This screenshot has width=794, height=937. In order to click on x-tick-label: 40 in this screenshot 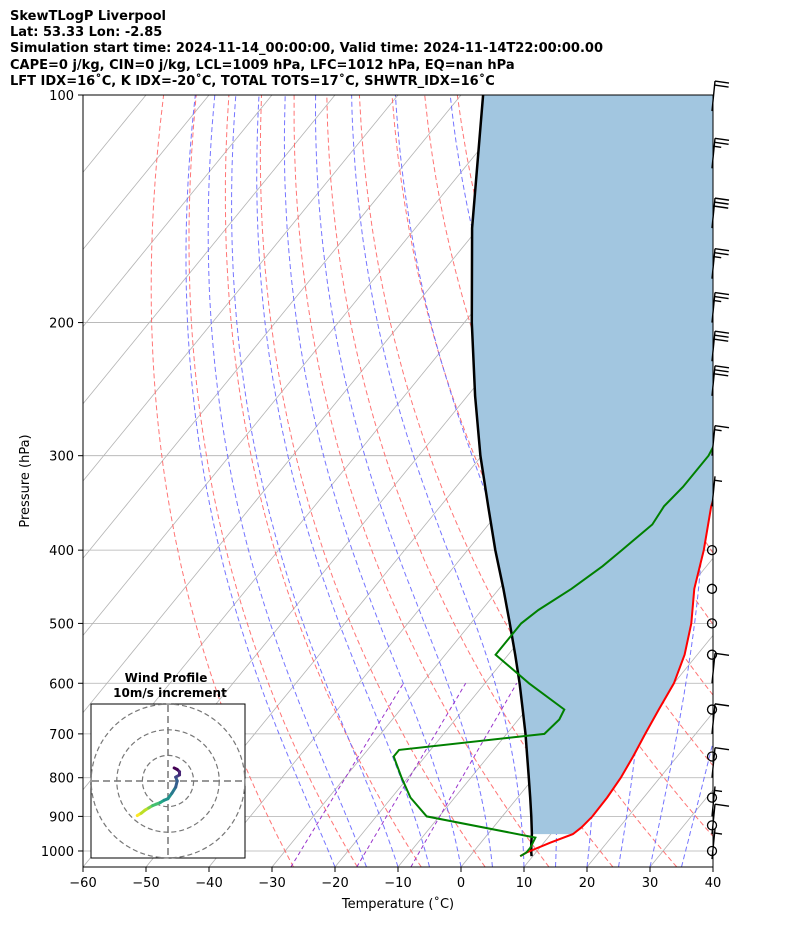, I will do `click(713, 883)`.